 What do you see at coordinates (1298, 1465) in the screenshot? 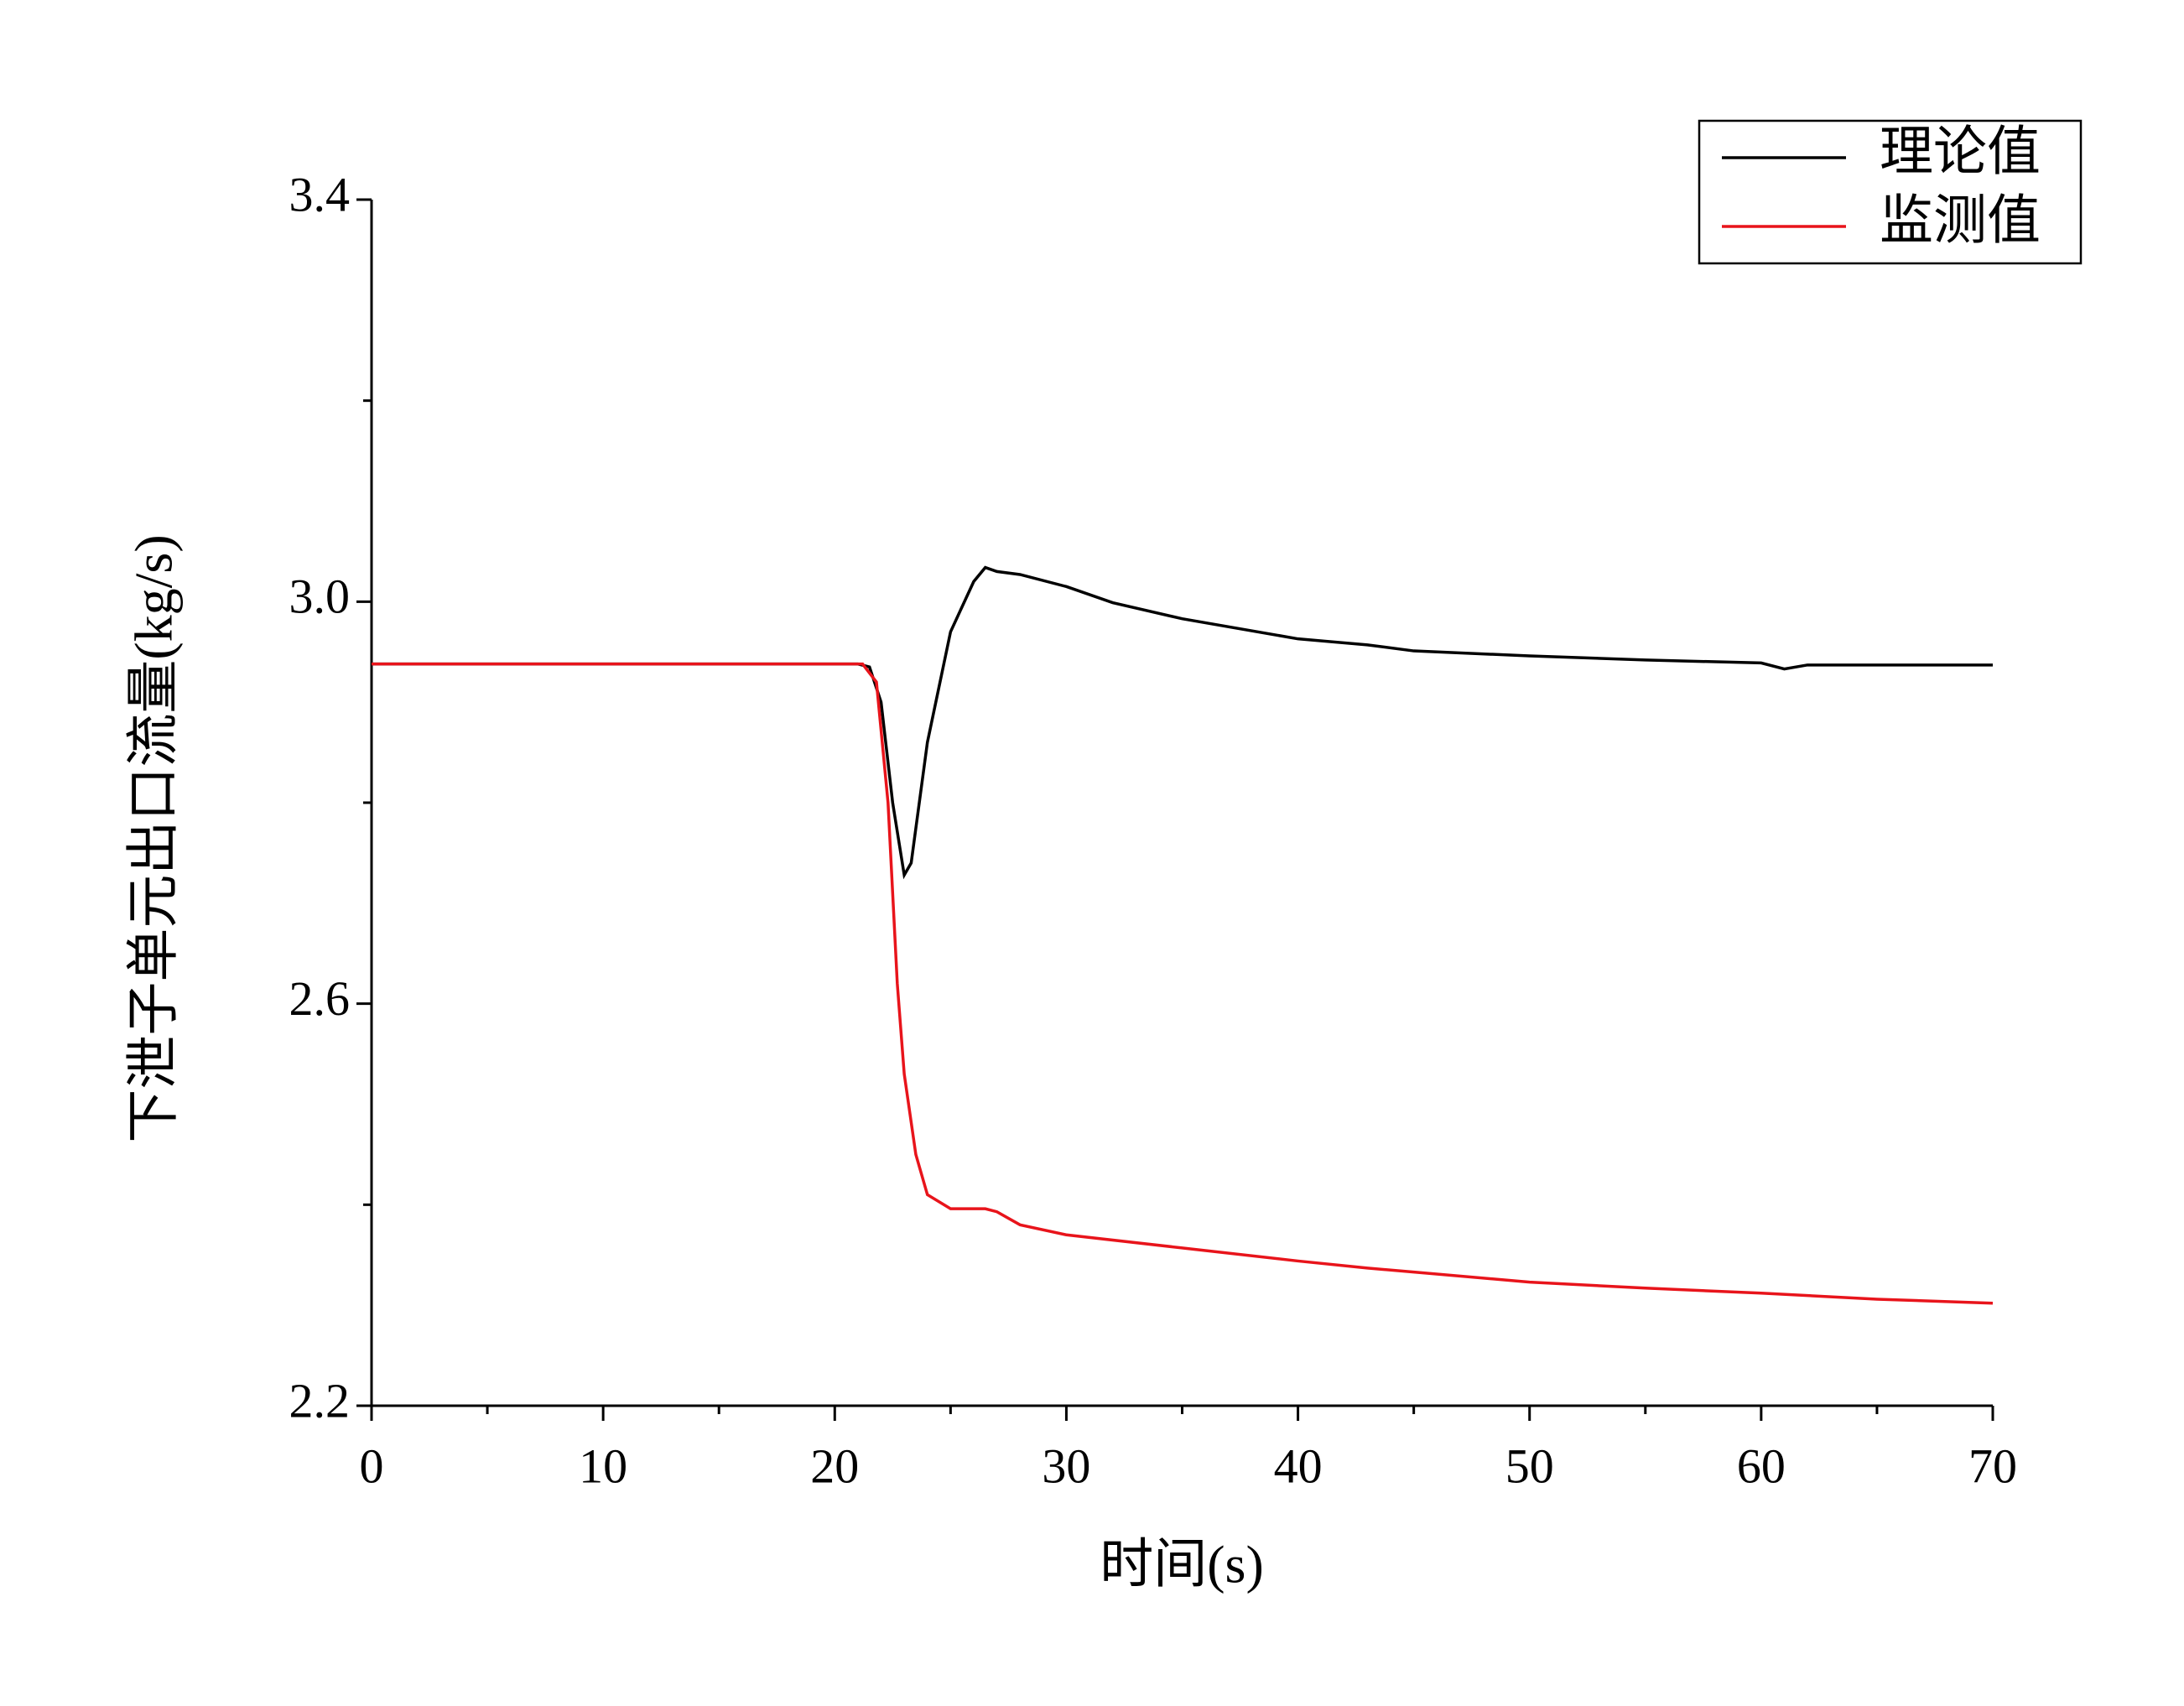
I see `x-tick-label: 40` at bounding box center [1298, 1465].